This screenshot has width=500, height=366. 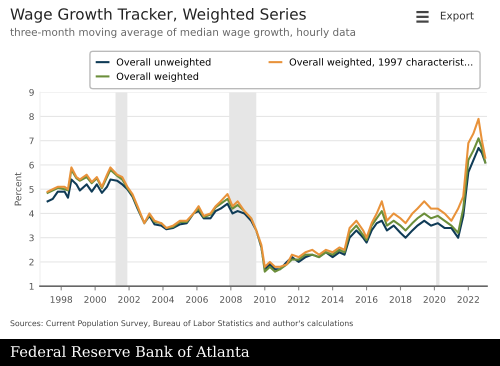 I want to click on text: Export, so click(x=457, y=17).